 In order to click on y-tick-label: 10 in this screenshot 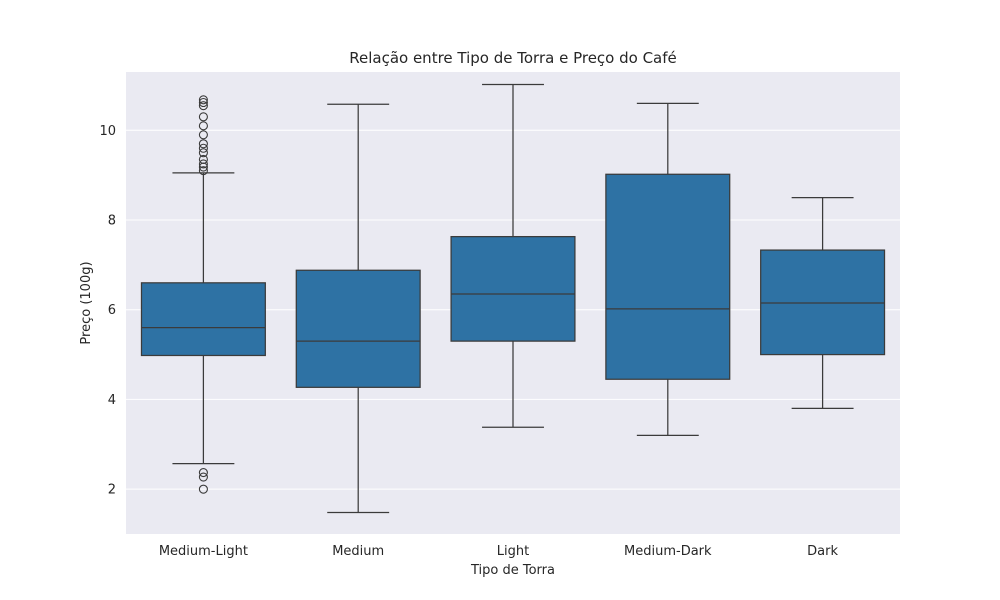, I will do `click(107, 131)`.